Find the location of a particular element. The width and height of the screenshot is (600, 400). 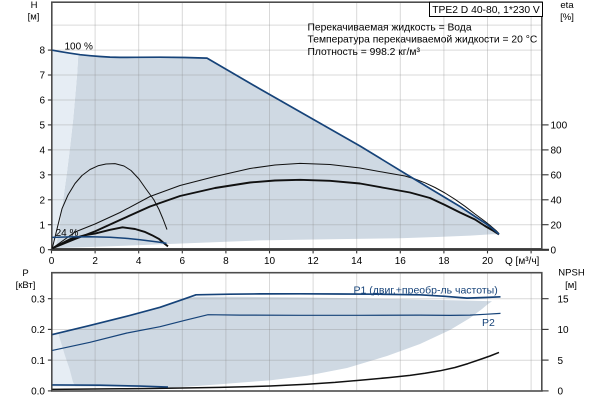

svg-text: 0.3 is located at coordinates (38, 300).